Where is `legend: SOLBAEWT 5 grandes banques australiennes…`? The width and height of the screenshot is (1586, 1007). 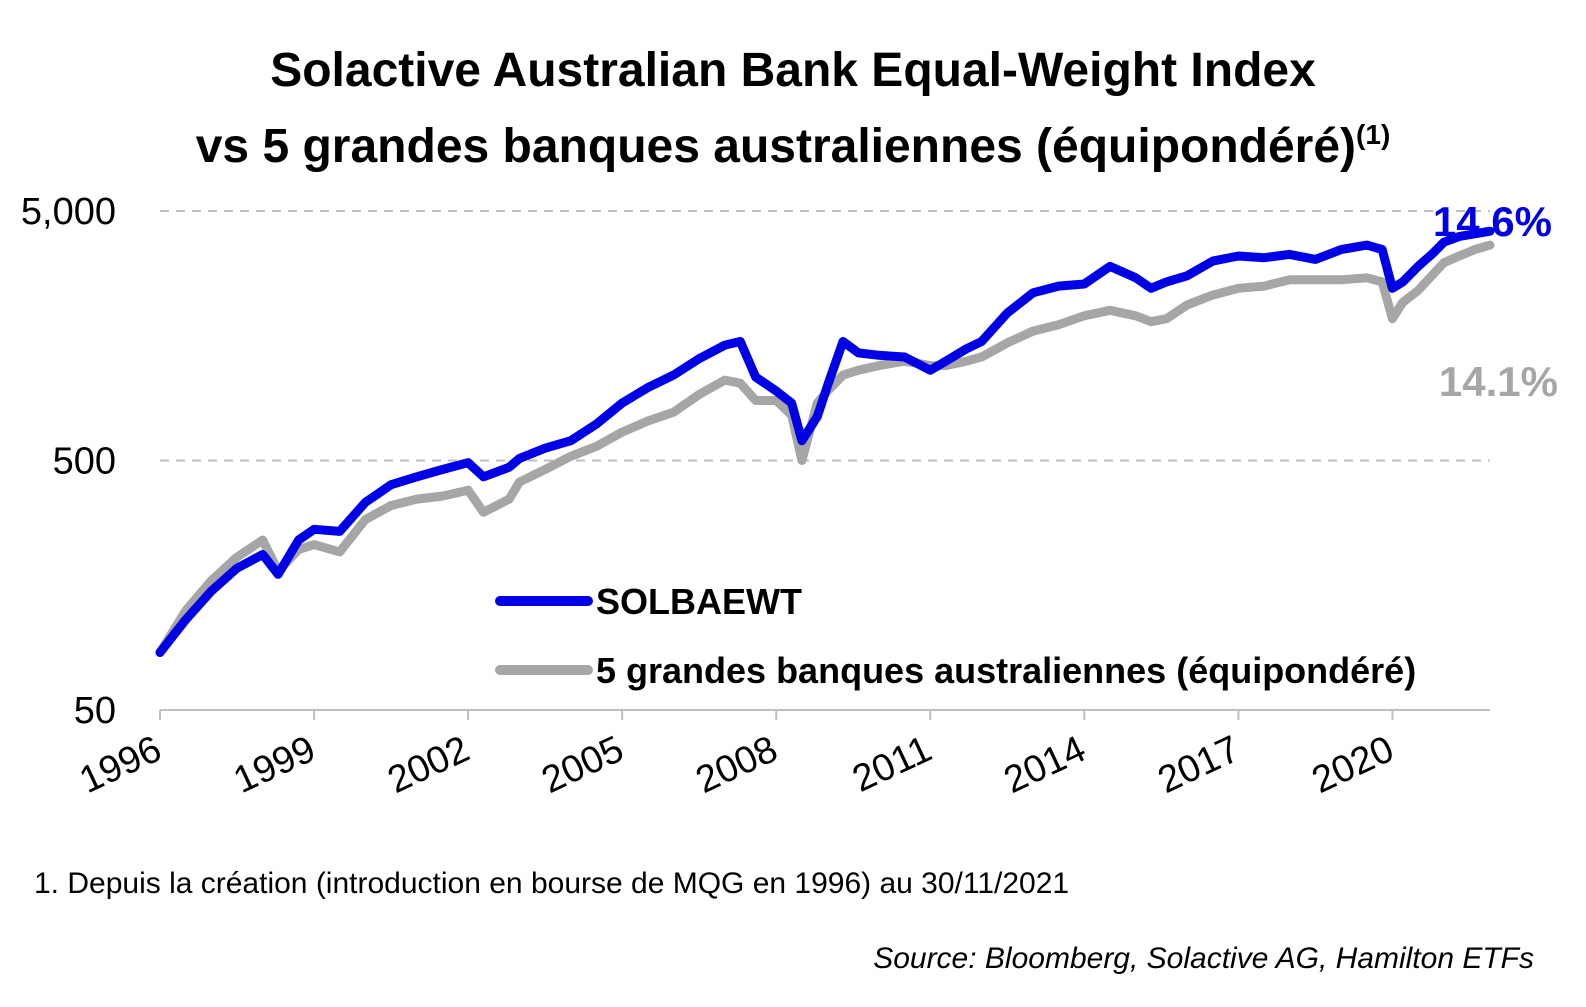 legend: SOLBAEWT 5 grandes banques australiennes… is located at coordinates (955, 636).